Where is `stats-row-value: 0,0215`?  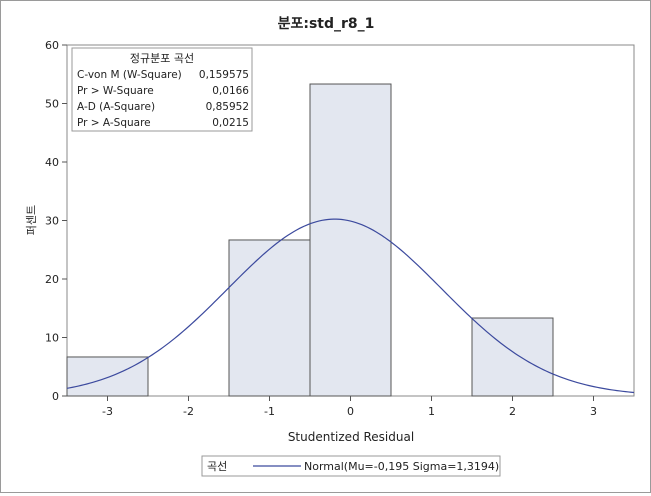
stats-row-value: 0,0215 is located at coordinates (230, 123).